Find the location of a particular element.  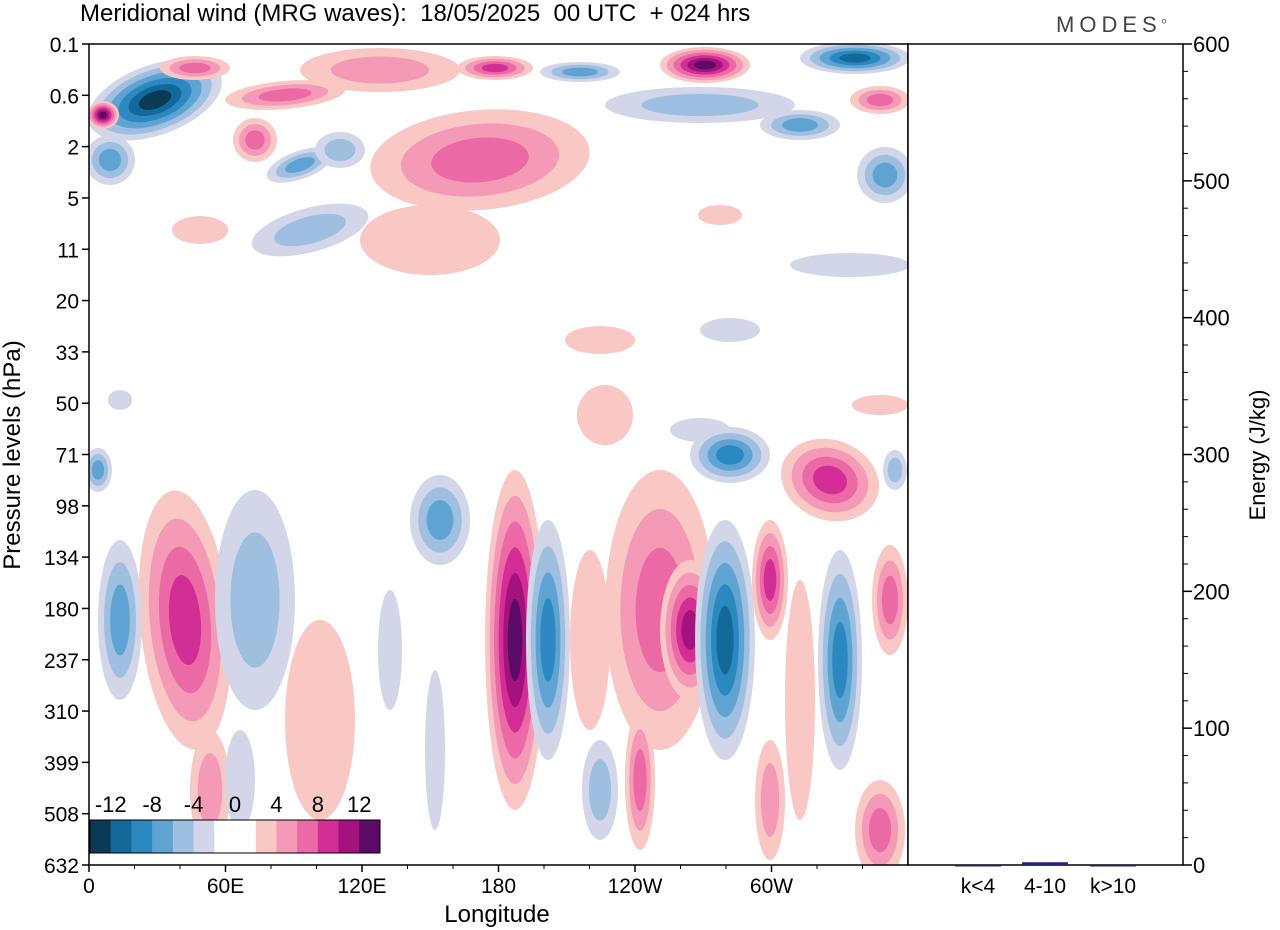

x-tick-label: 180 is located at coordinates (498, 886).